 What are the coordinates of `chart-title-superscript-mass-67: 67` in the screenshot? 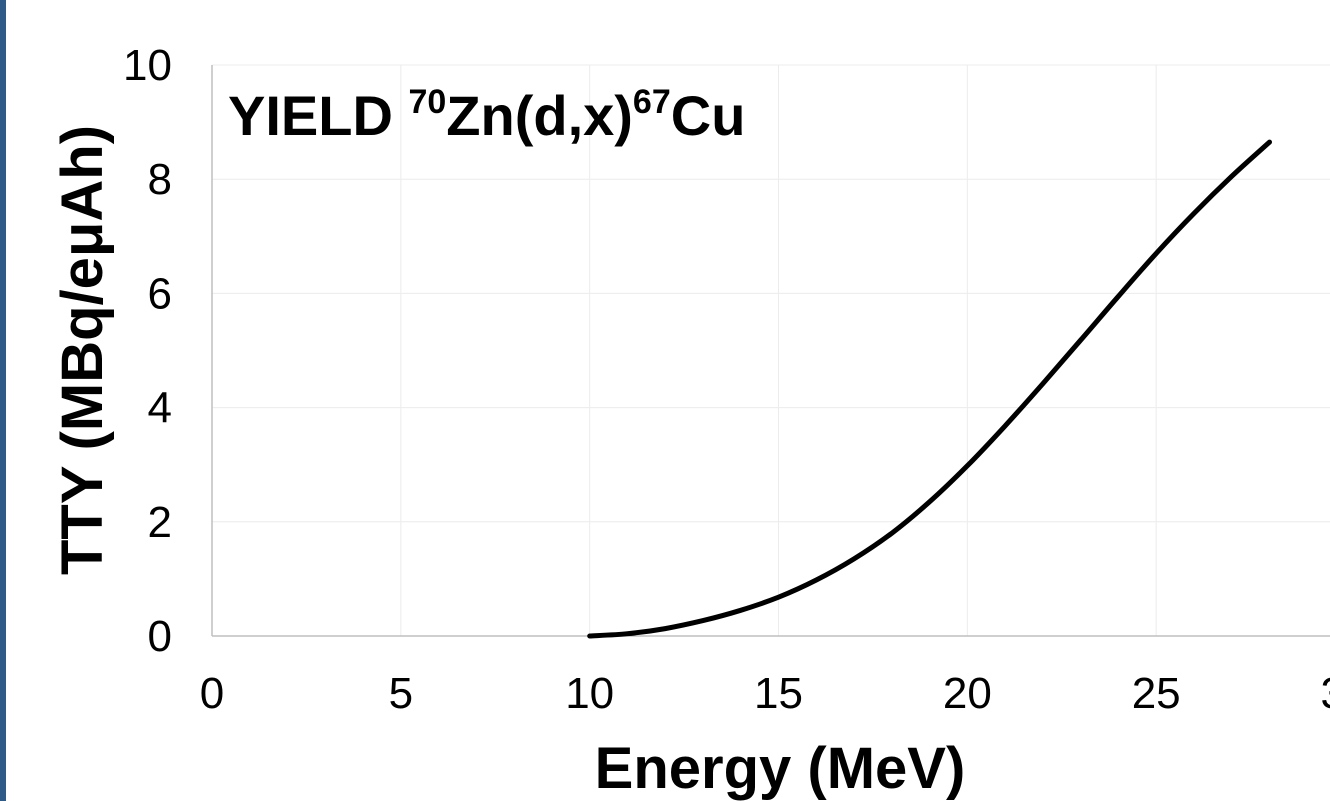 It's located at (652, 102).